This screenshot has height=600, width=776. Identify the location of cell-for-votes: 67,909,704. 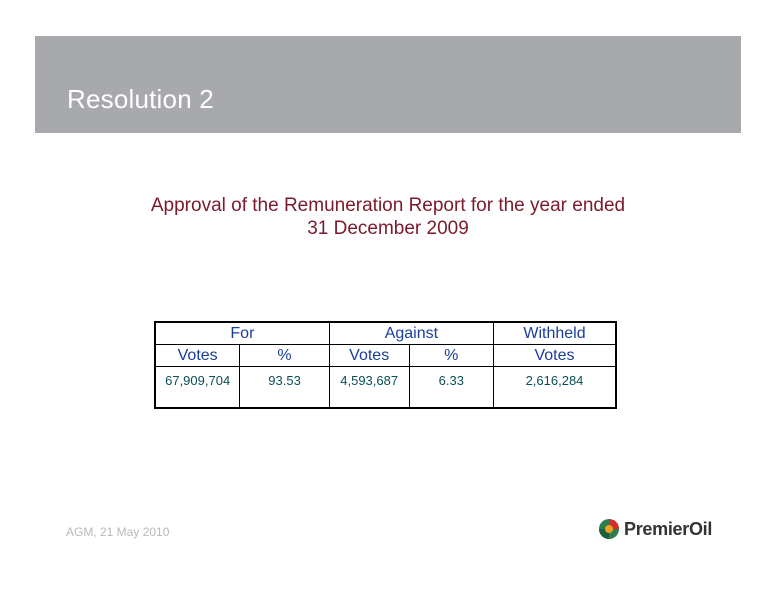
(197, 387).